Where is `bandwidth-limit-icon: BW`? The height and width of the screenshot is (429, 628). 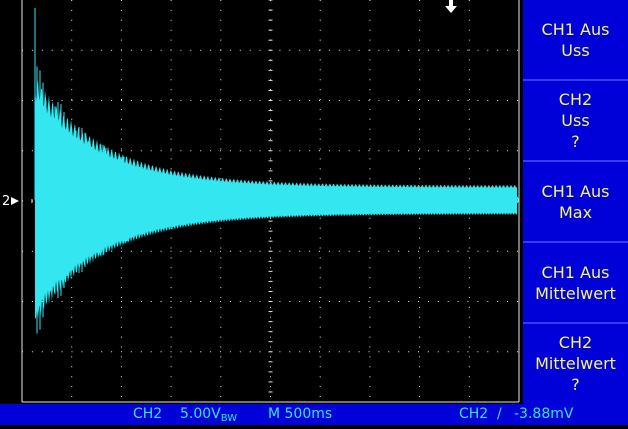
bandwidth-limit-icon: BW is located at coordinates (229, 418).